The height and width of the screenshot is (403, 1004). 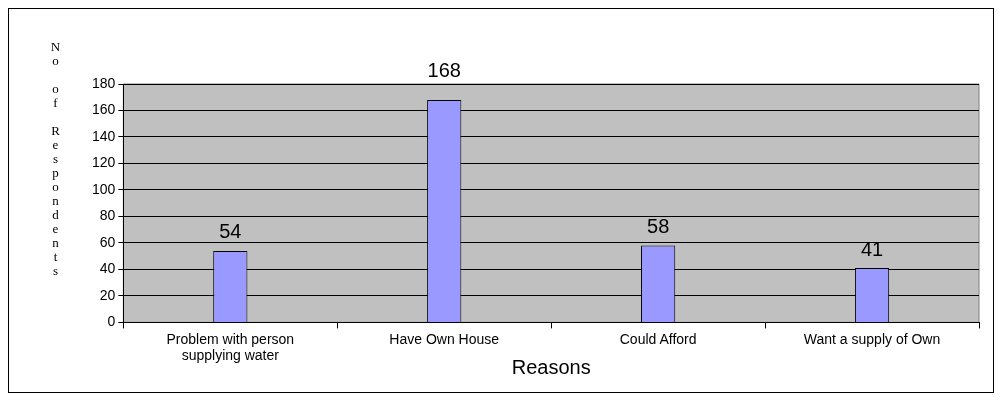 I want to click on y-tick-label: 0, so click(x=111, y=321).